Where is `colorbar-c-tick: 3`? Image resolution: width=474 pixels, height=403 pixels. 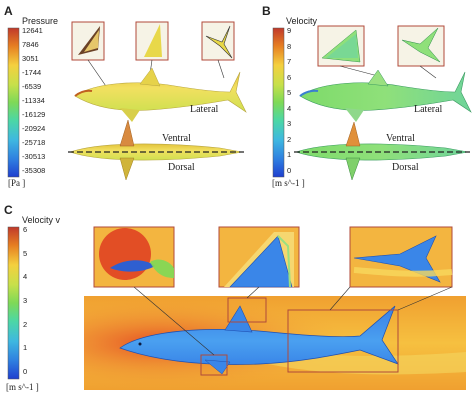
colorbar-c-tick: 3 is located at coordinates (25, 300).